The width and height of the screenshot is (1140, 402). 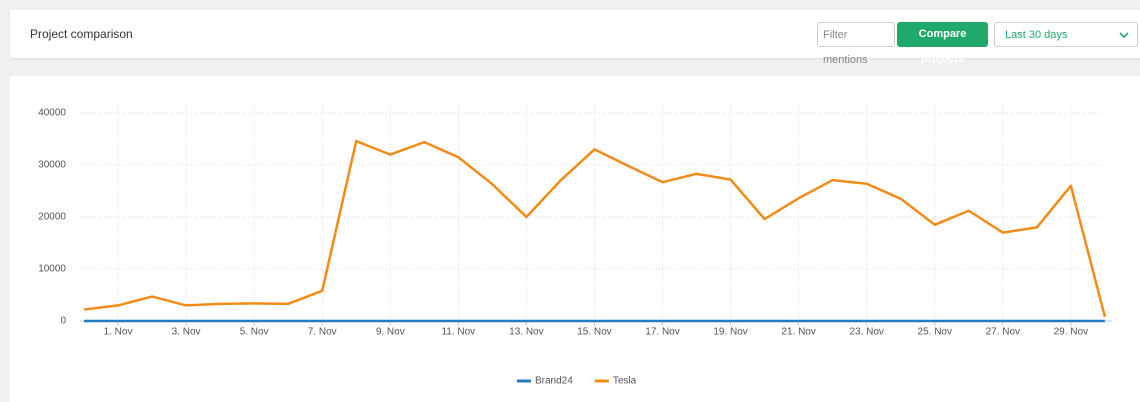 What do you see at coordinates (81, 34) in the screenshot?
I see `page-title: Project comparison` at bounding box center [81, 34].